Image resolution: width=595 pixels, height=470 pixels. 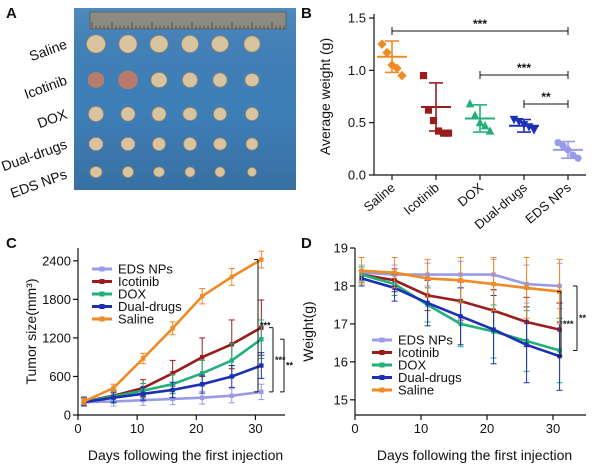 I want to click on panel-letter-c: C, so click(x=11, y=243).